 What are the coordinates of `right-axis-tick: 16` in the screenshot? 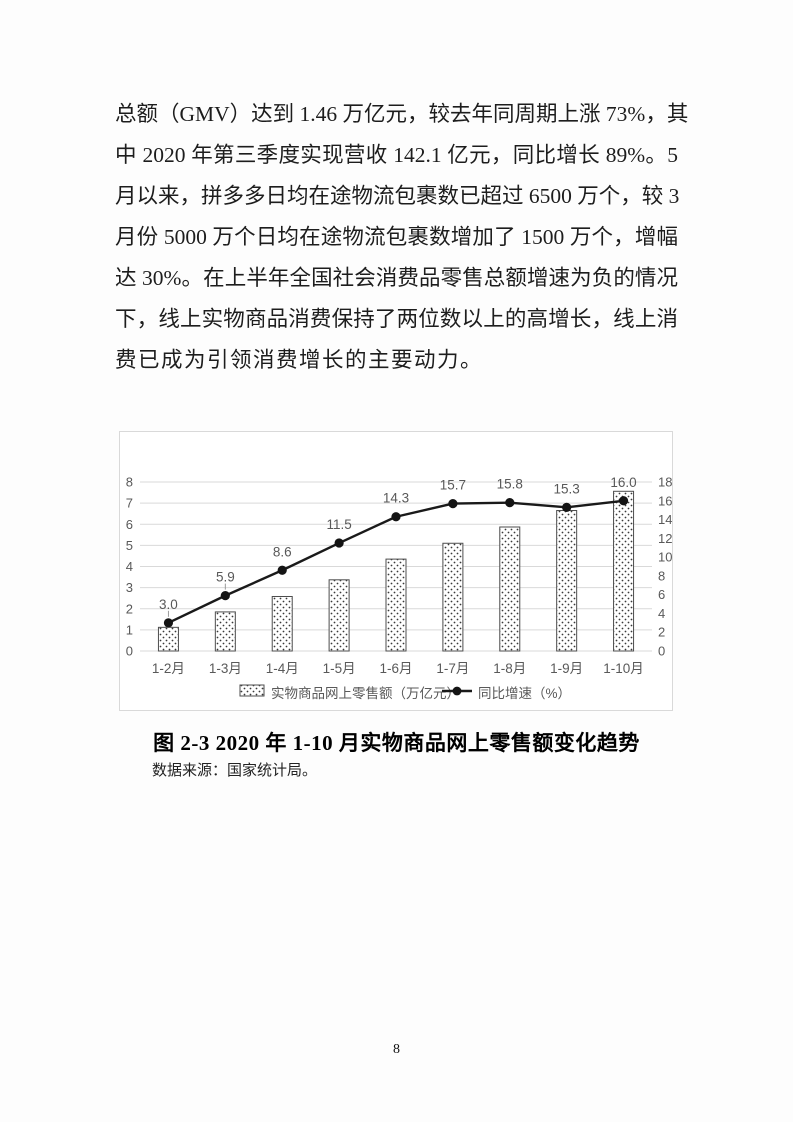 It's located at (665, 500).